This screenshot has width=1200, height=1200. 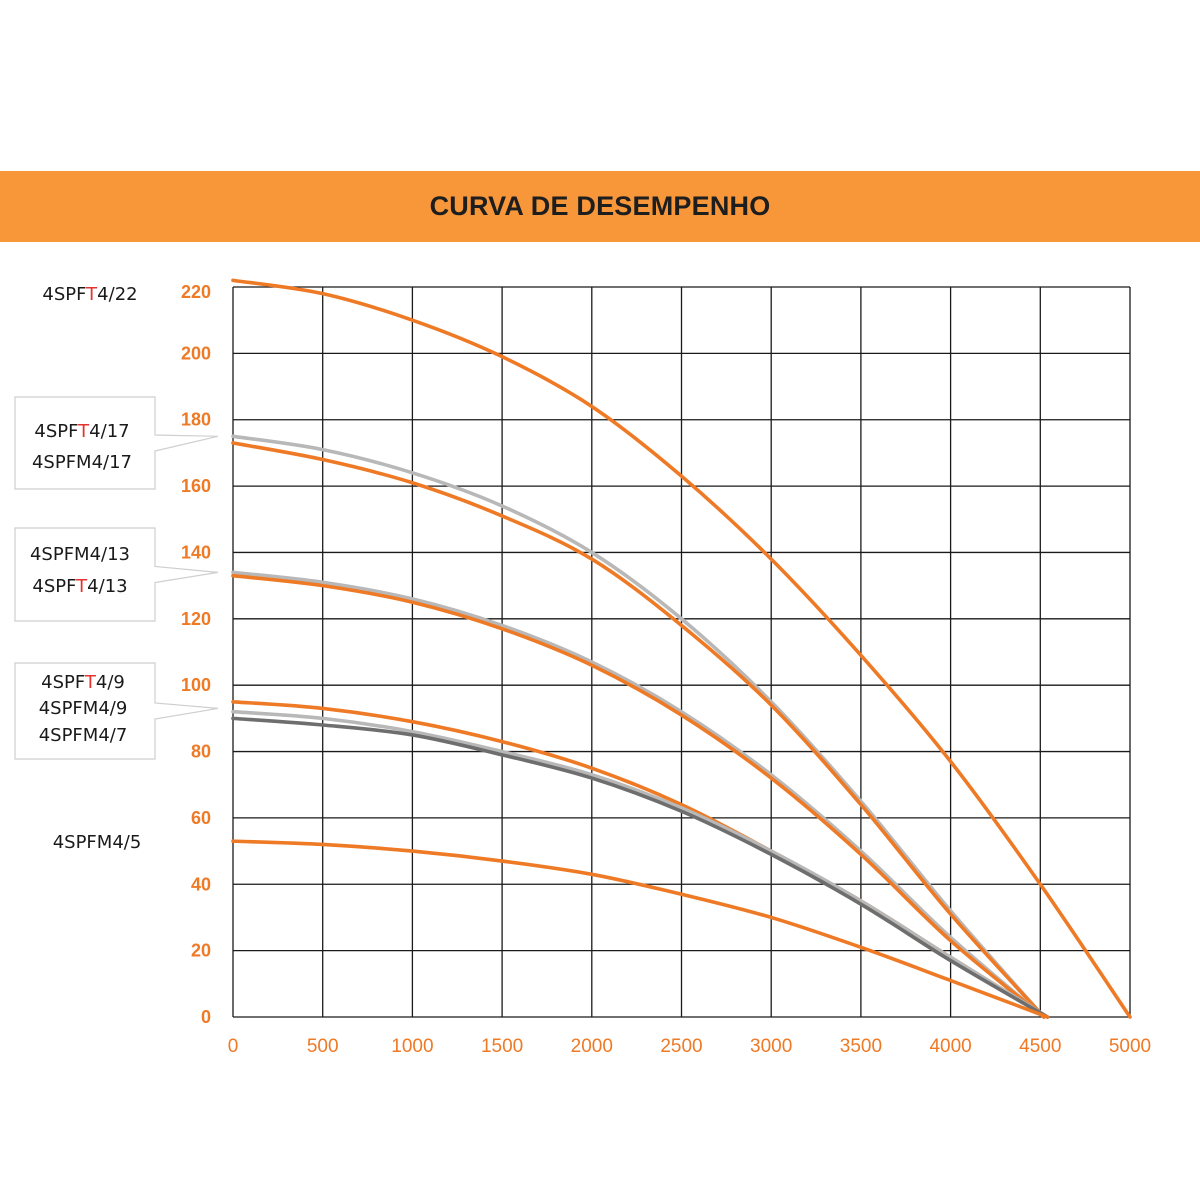 I want to click on x-tick-label: 3000, so click(x=771, y=1046).